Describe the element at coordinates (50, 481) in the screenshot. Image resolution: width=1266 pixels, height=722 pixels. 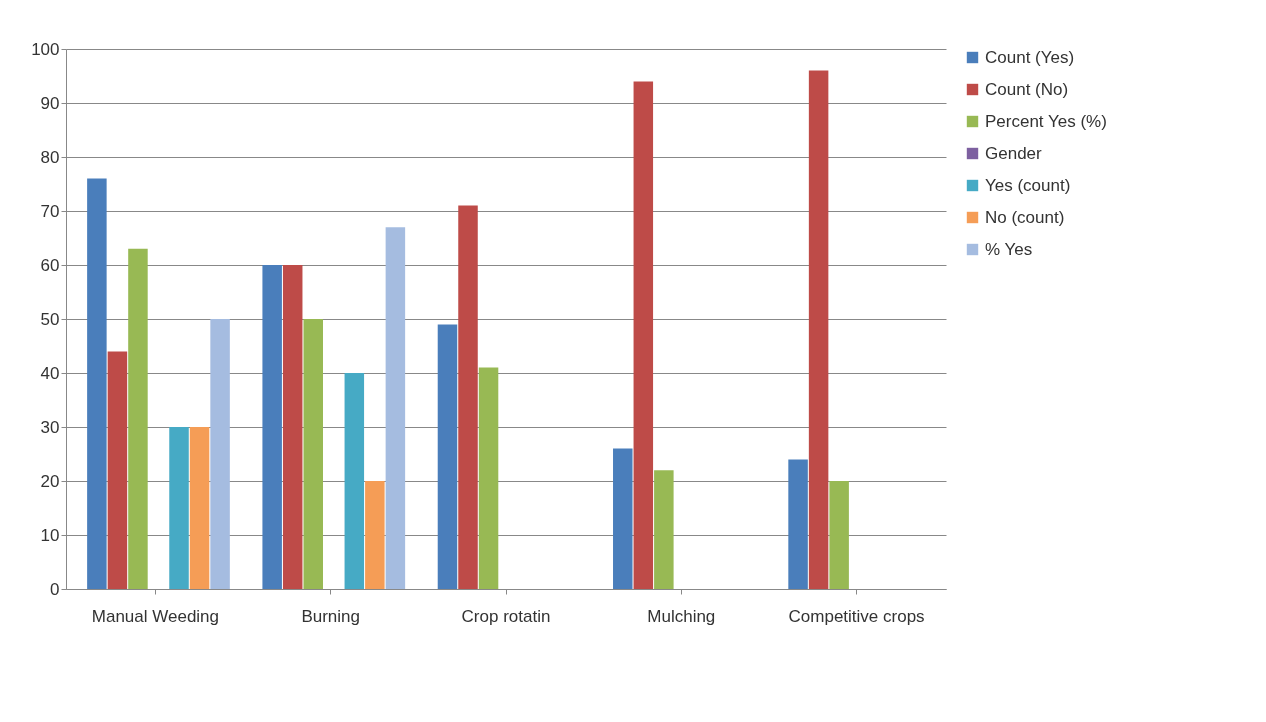
I see `y-tick-label: 20` at that location.